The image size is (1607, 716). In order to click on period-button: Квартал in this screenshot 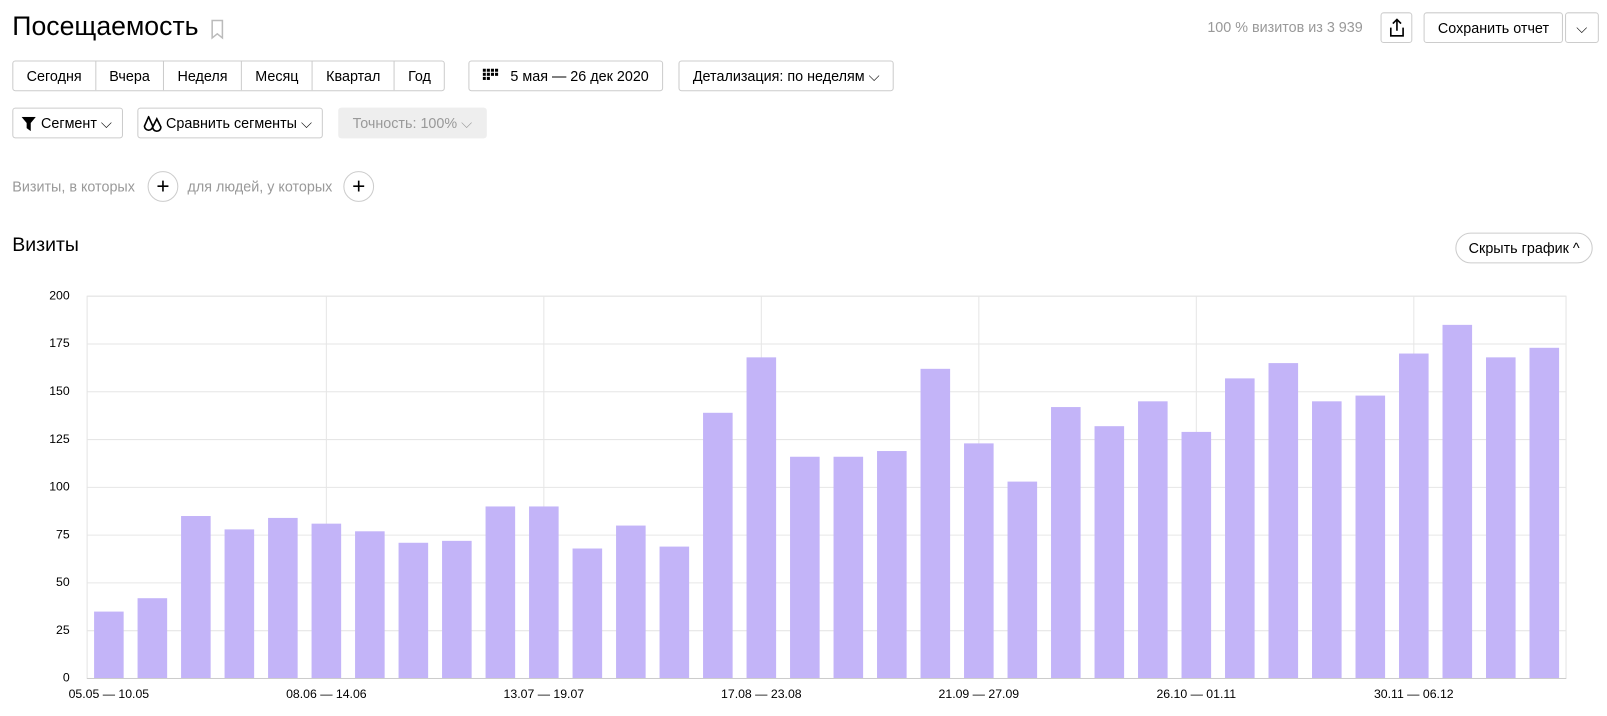, I will do `click(354, 76)`.